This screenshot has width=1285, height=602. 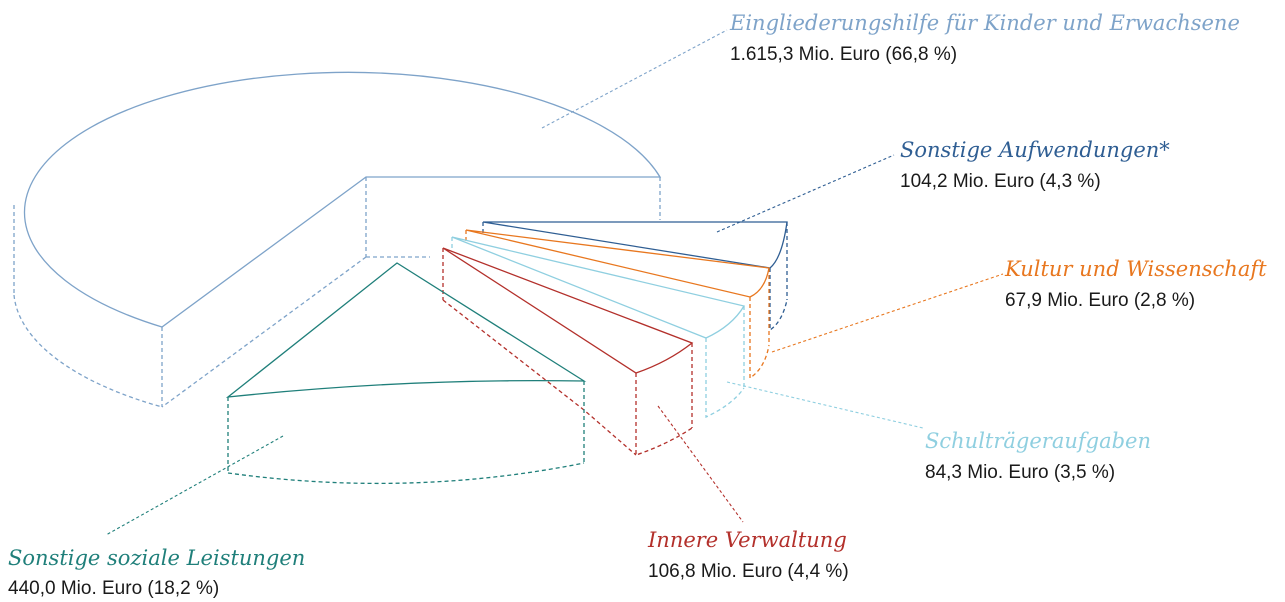 What do you see at coordinates (1135, 269) in the screenshot?
I see `label-kultur-wissenschaft: Kultur und Wissenschaft` at bounding box center [1135, 269].